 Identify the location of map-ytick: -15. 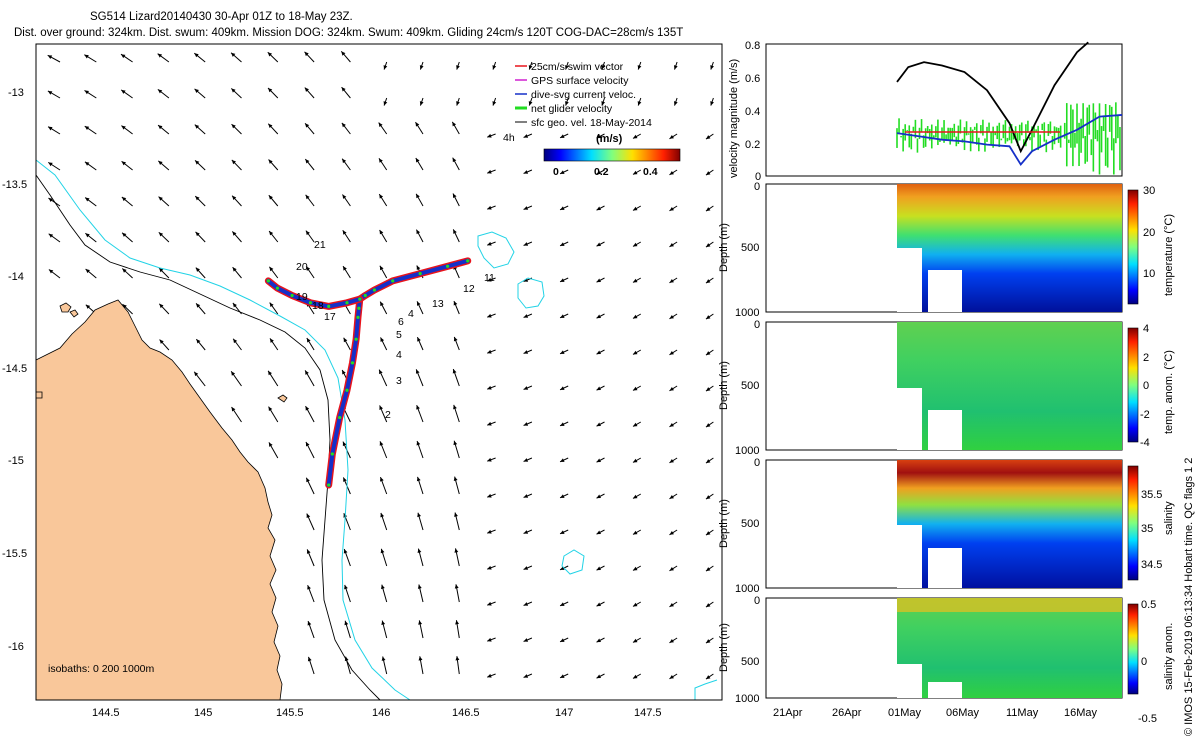
(16, 461).